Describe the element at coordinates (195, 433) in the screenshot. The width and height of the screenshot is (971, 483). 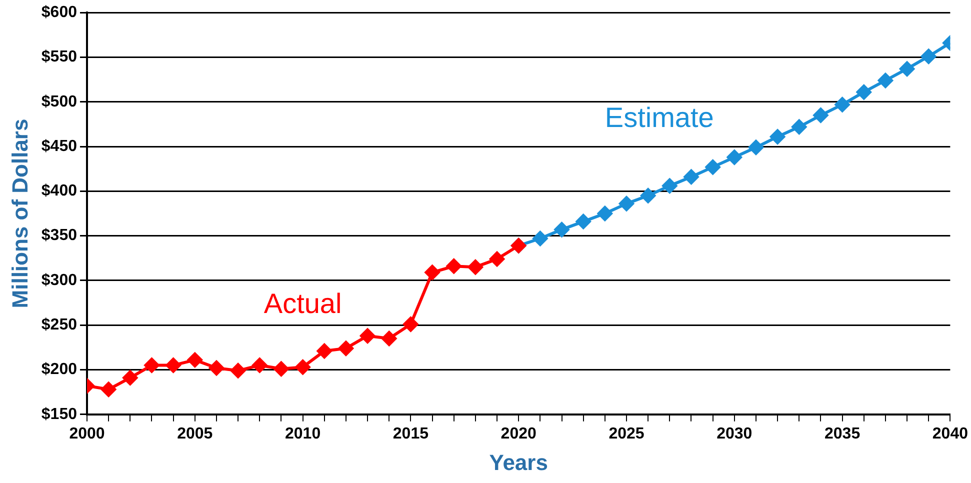
I see `x-tick-label: 2005` at that location.